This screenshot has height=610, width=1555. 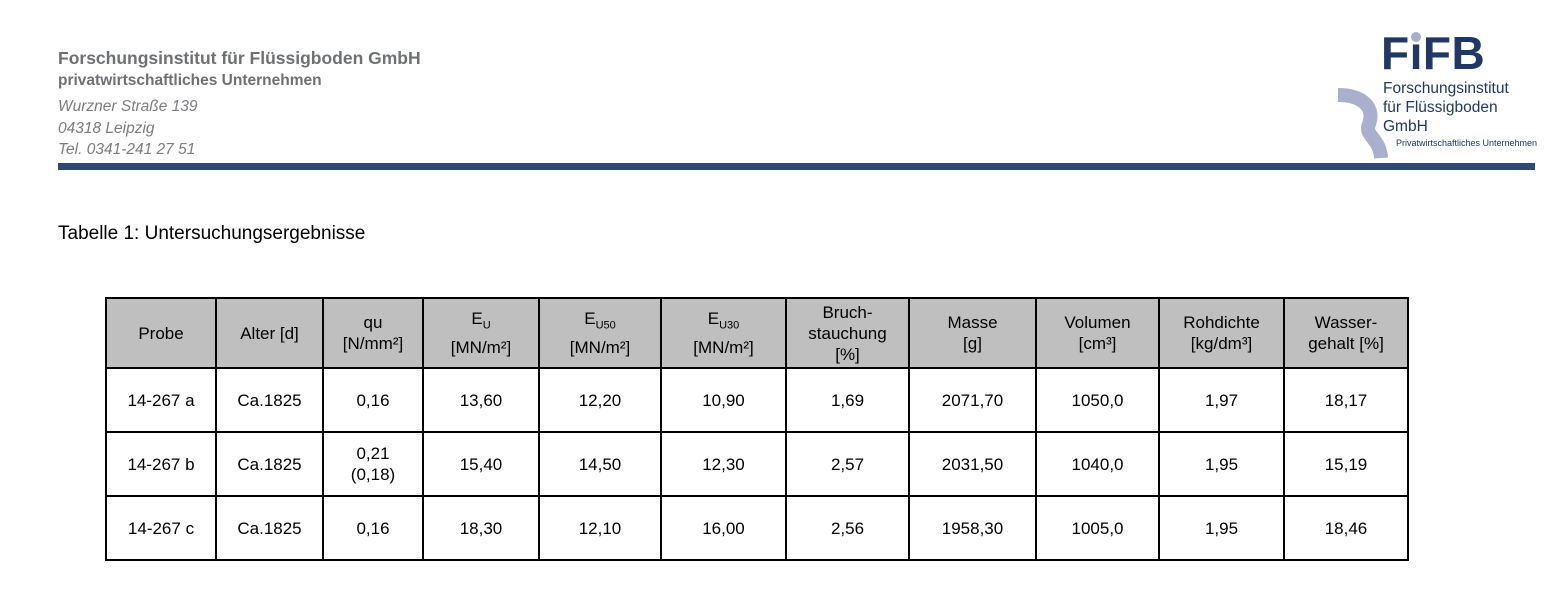 I want to click on cell-bruchstauchung: 1,69, so click(x=847, y=400).